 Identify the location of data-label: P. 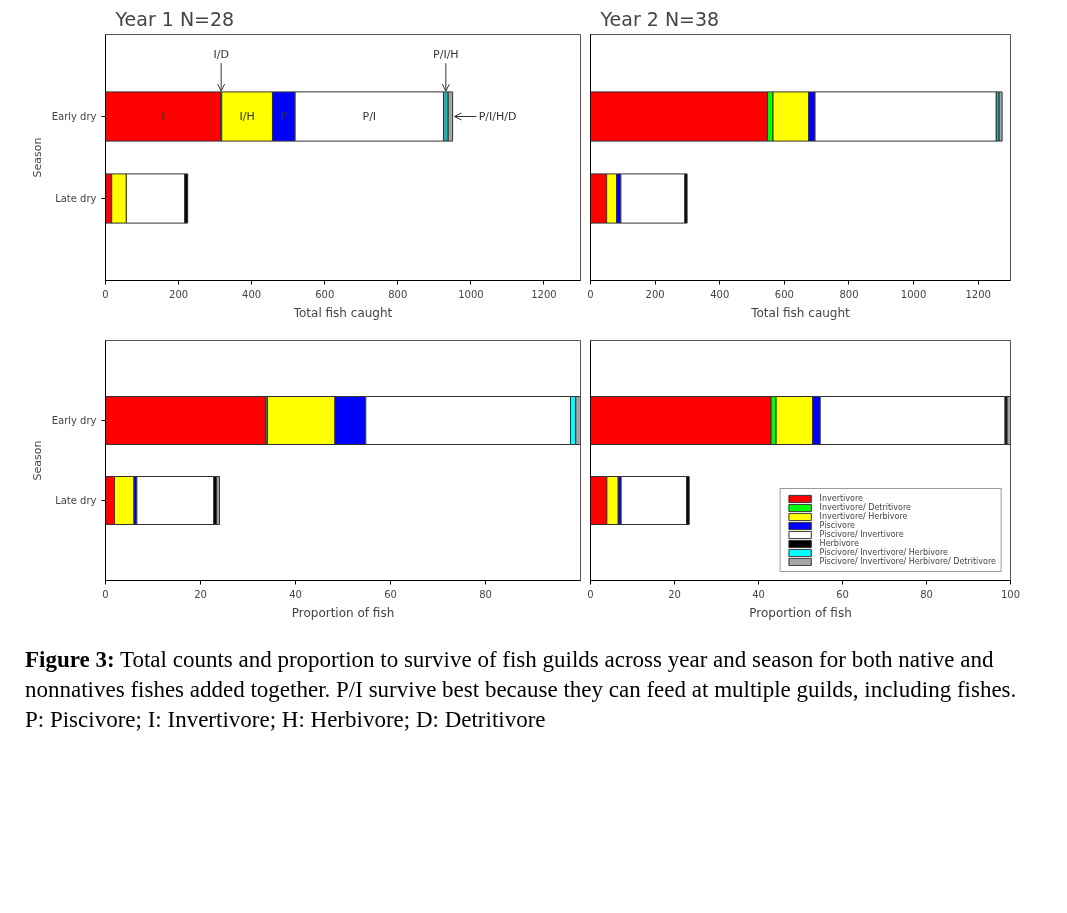
(284, 116).